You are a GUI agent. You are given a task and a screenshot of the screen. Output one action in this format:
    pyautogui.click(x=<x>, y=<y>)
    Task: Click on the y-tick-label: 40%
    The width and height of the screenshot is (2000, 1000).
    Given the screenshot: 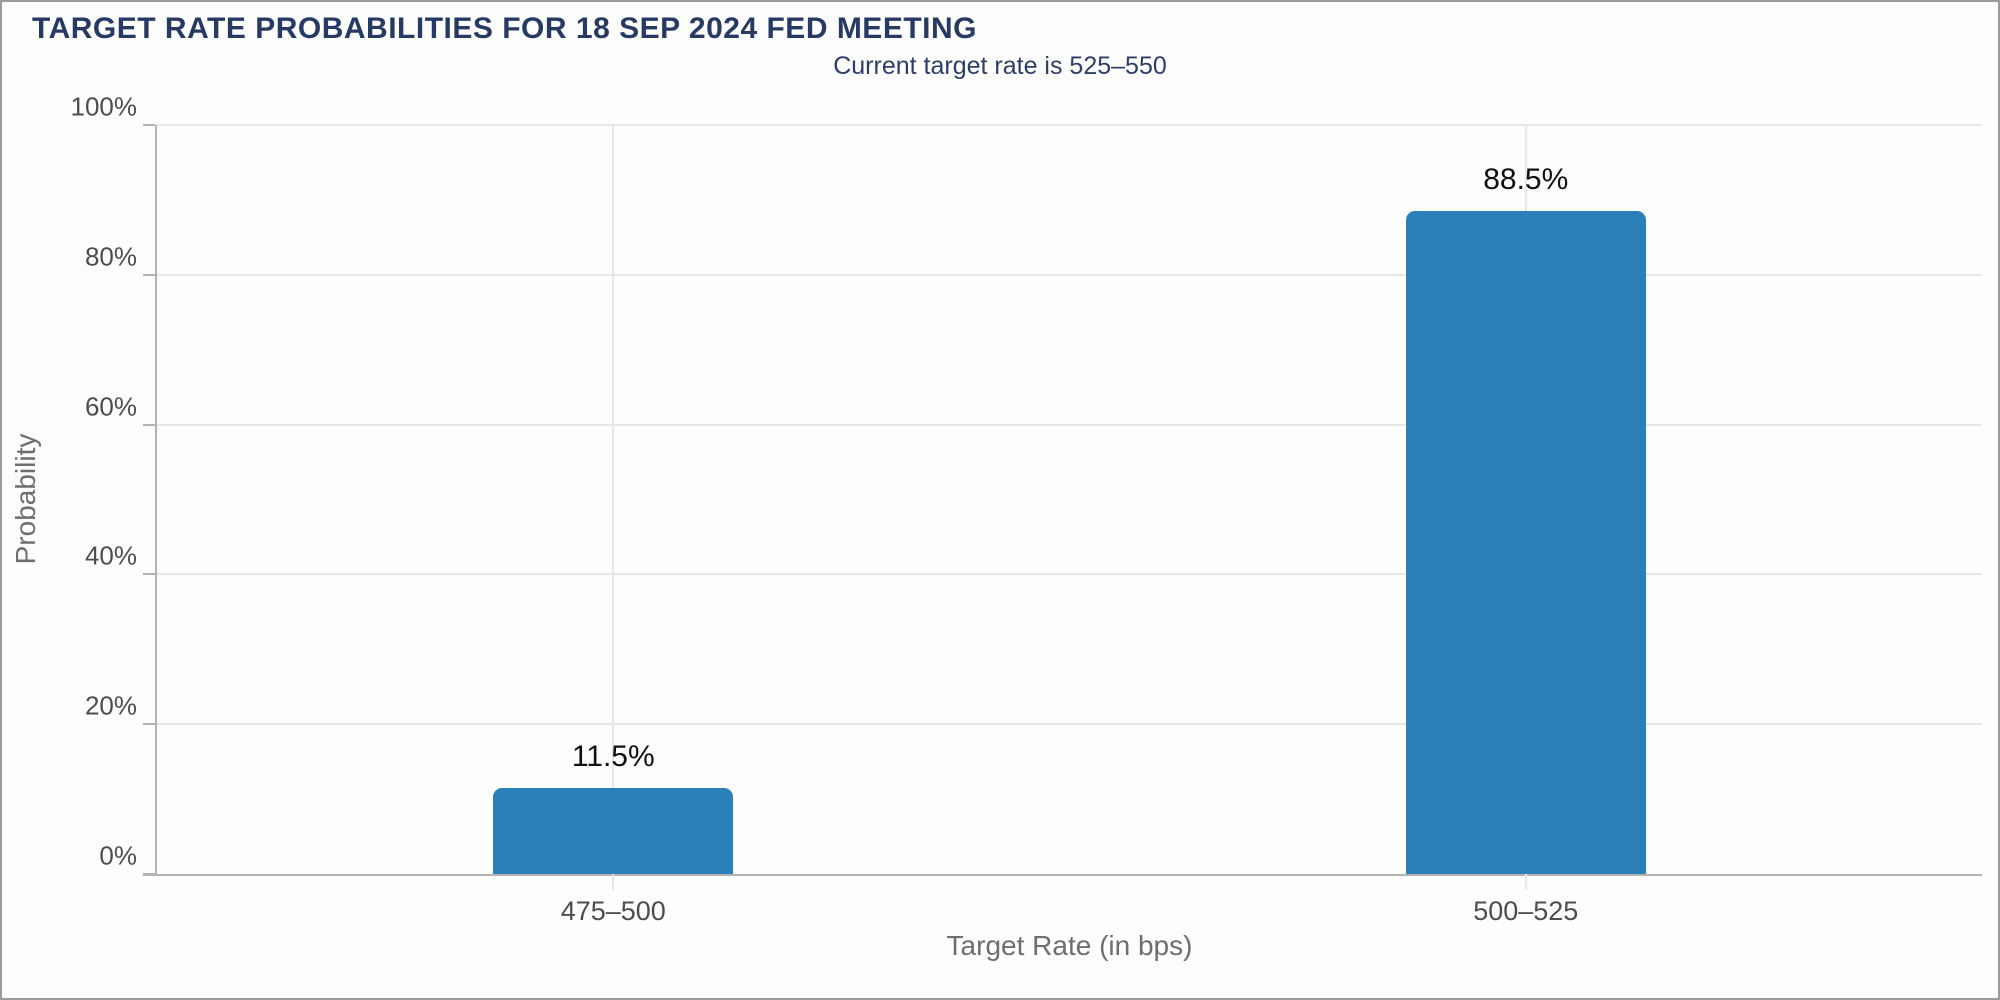 What is the action you would take?
    pyautogui.click(x=110, y=555)
    